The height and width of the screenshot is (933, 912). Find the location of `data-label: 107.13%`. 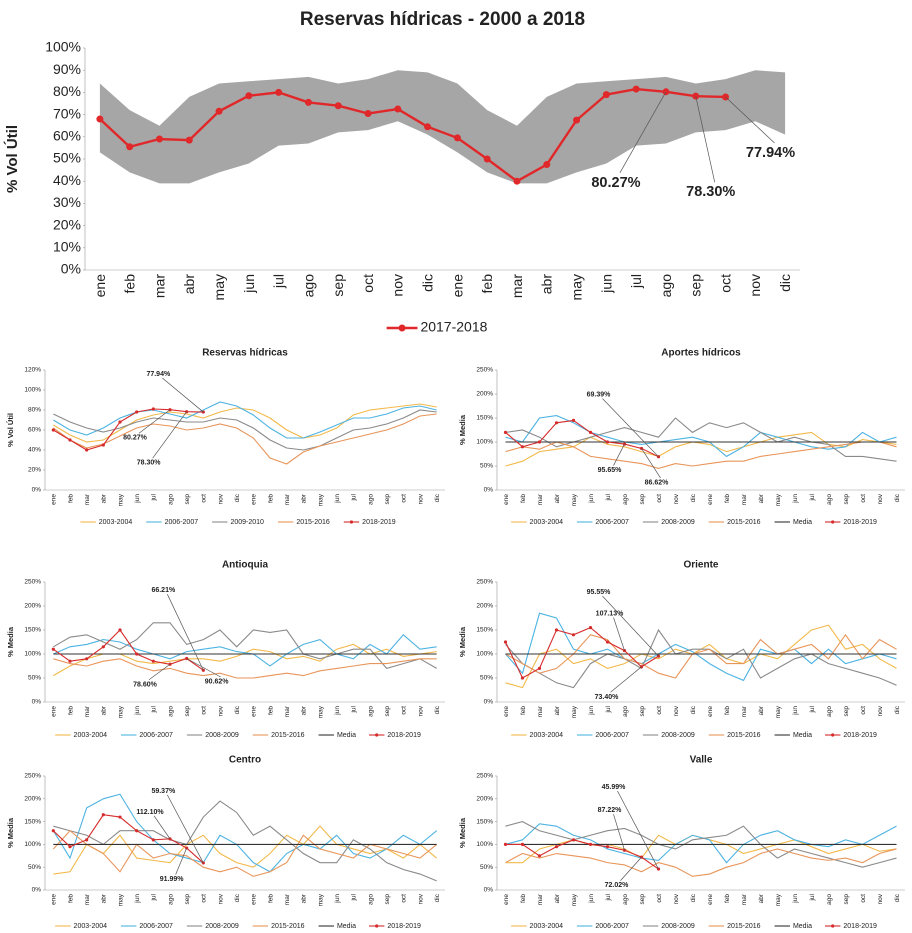

data-label: 107.13% is located at coordinates (610, 614).